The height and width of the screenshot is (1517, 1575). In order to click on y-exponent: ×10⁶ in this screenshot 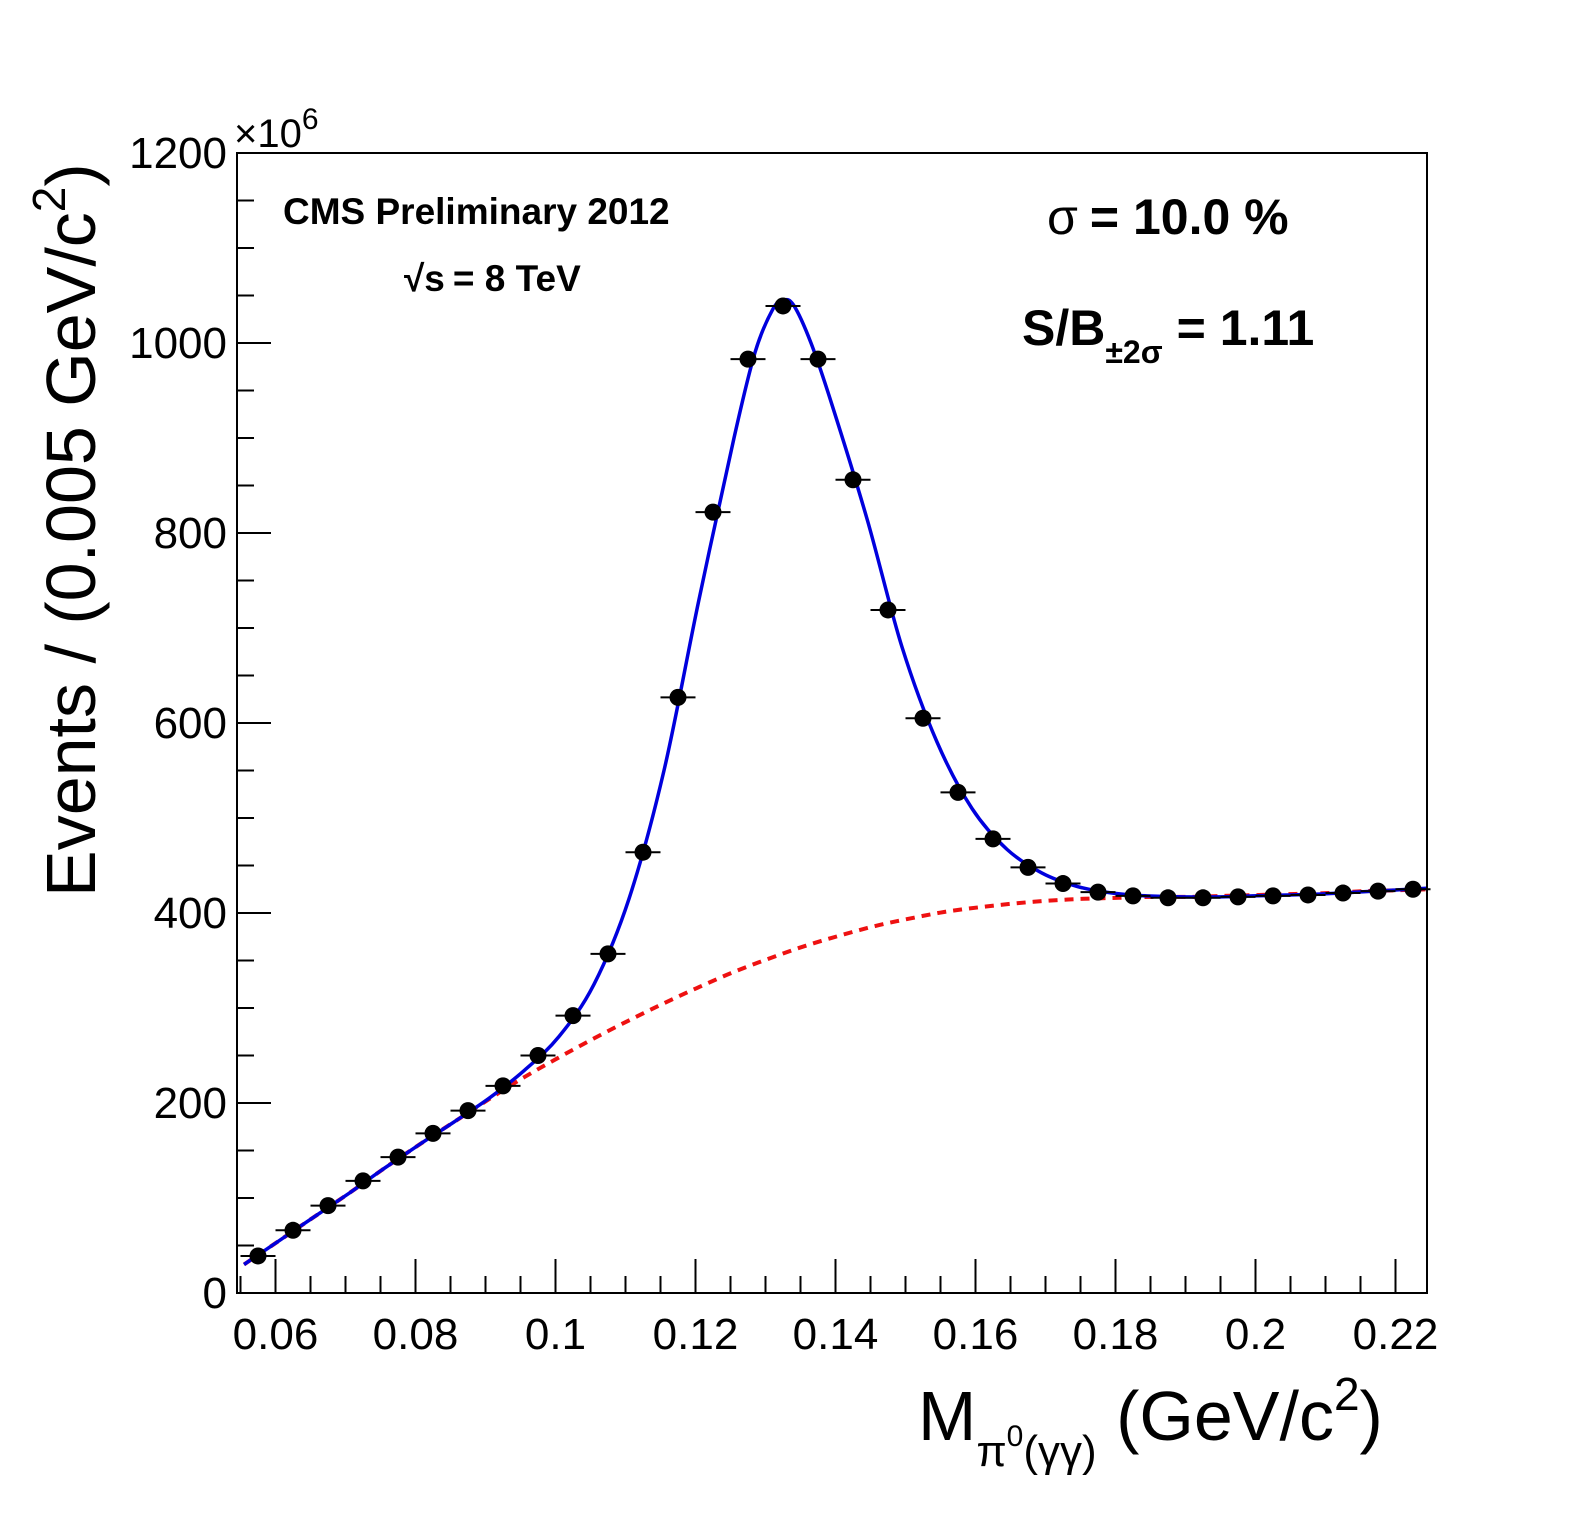, I will do `click(276, 129)`.